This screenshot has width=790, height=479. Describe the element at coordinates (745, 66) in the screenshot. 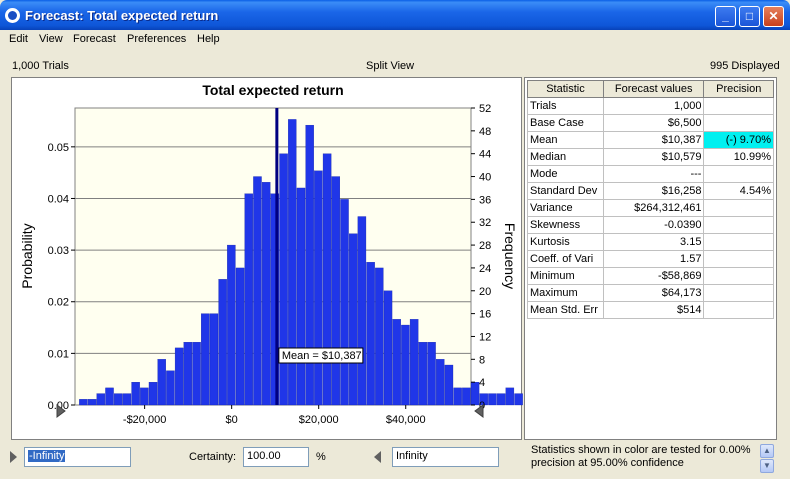

I see `displayed-count: 995 Displayed` at that location.